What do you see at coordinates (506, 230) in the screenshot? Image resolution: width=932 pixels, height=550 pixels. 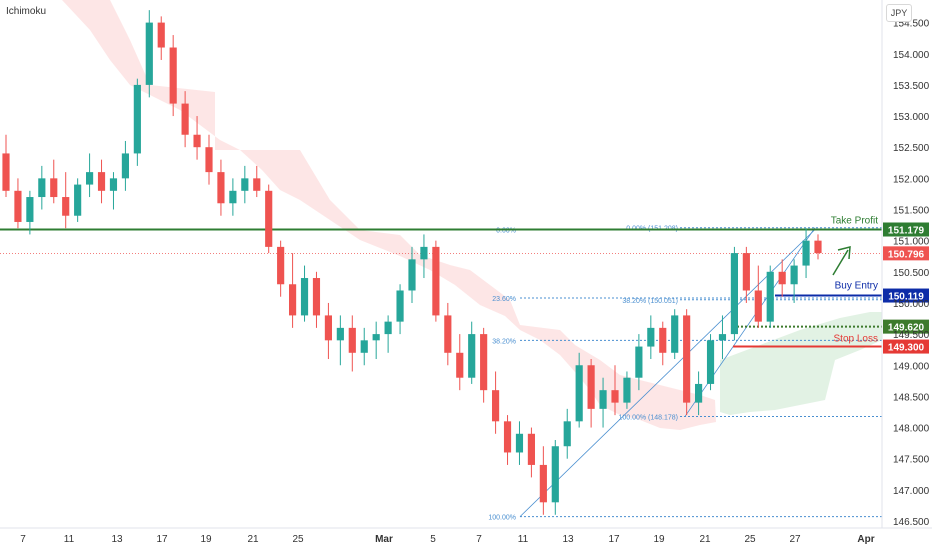 I see `fib-left-label: 0.00%` at bounding box center [506, 230].